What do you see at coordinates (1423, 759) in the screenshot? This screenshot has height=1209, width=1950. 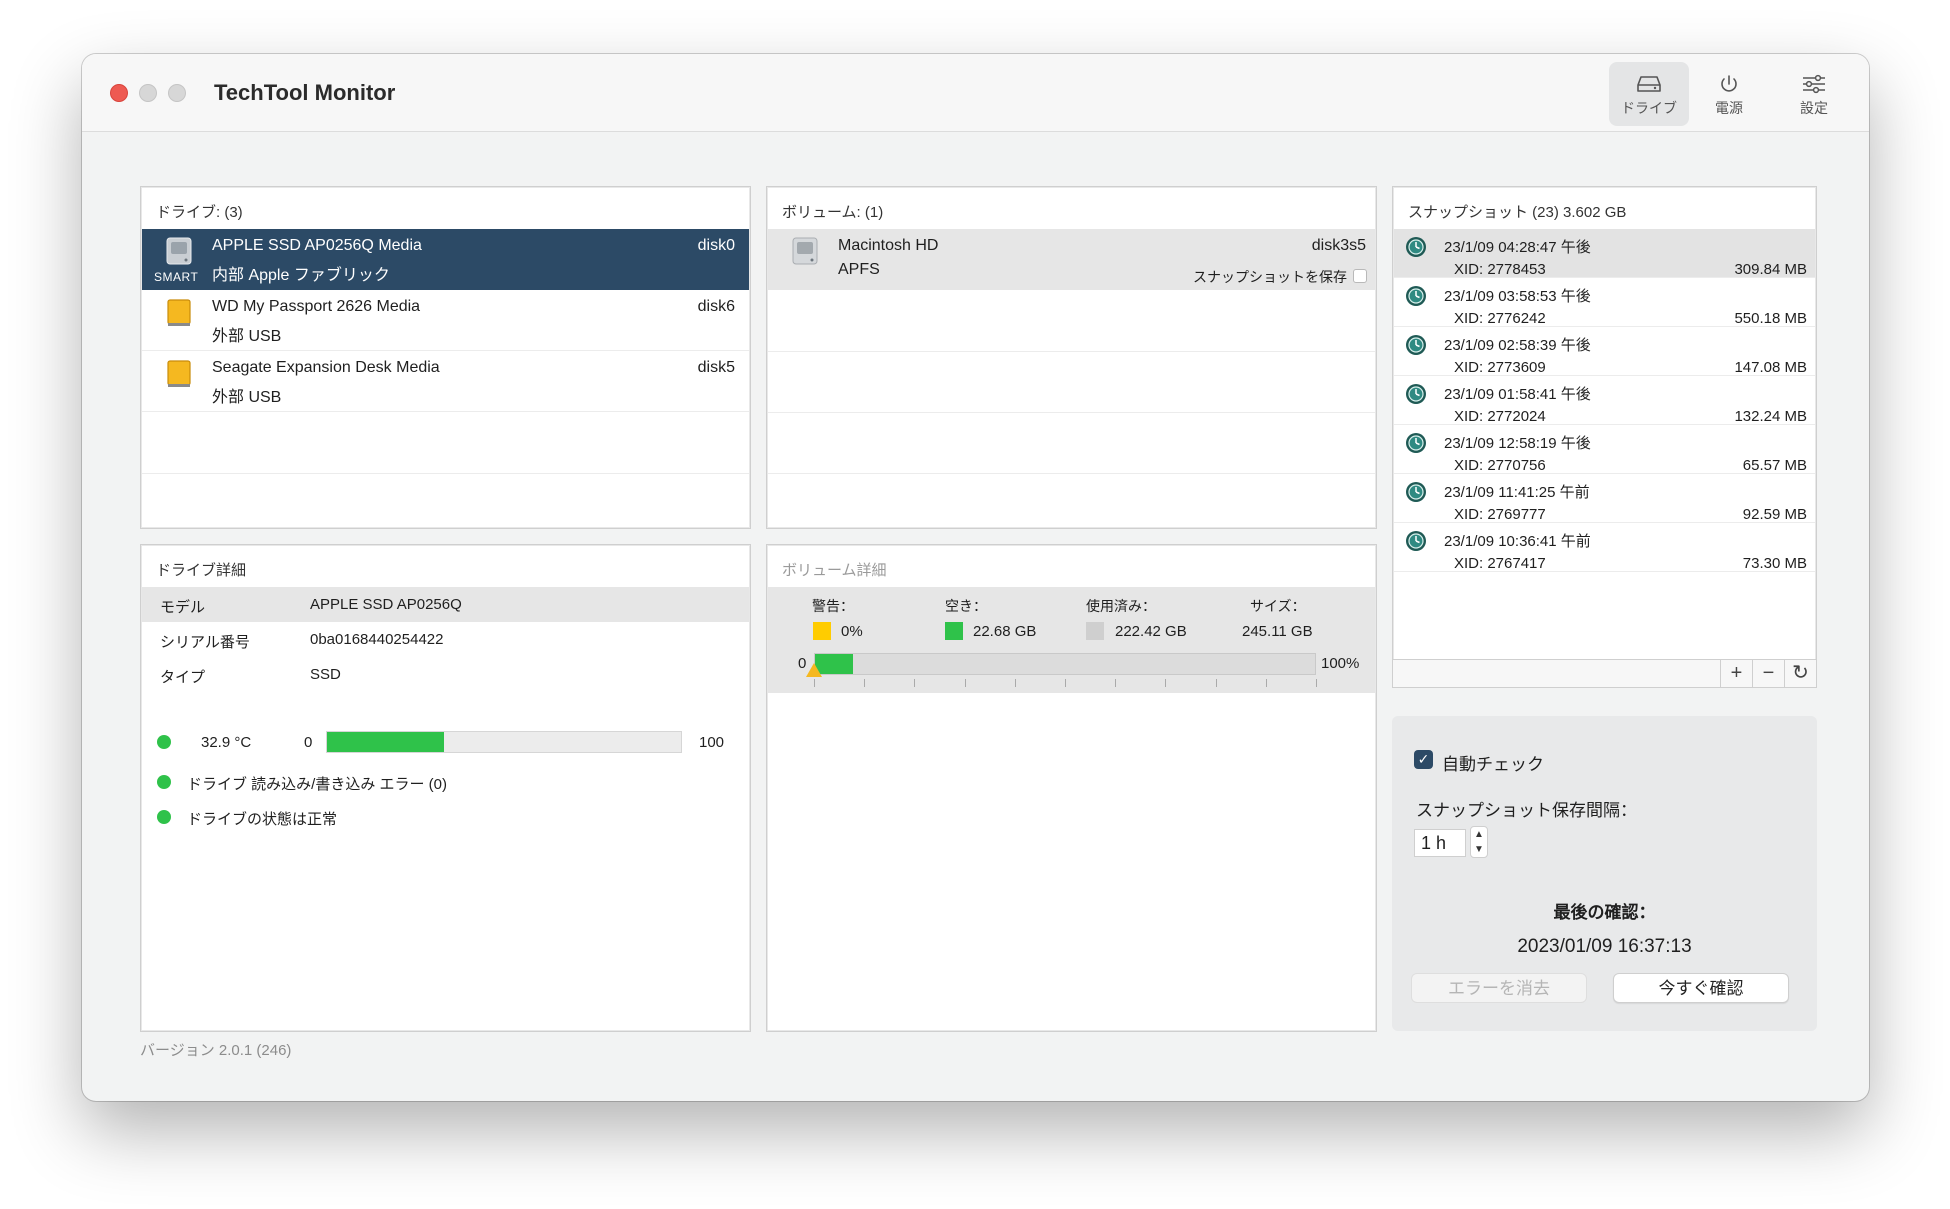 I see `auto-check-checkbox: ✓` at bounding box center [1423, 759].